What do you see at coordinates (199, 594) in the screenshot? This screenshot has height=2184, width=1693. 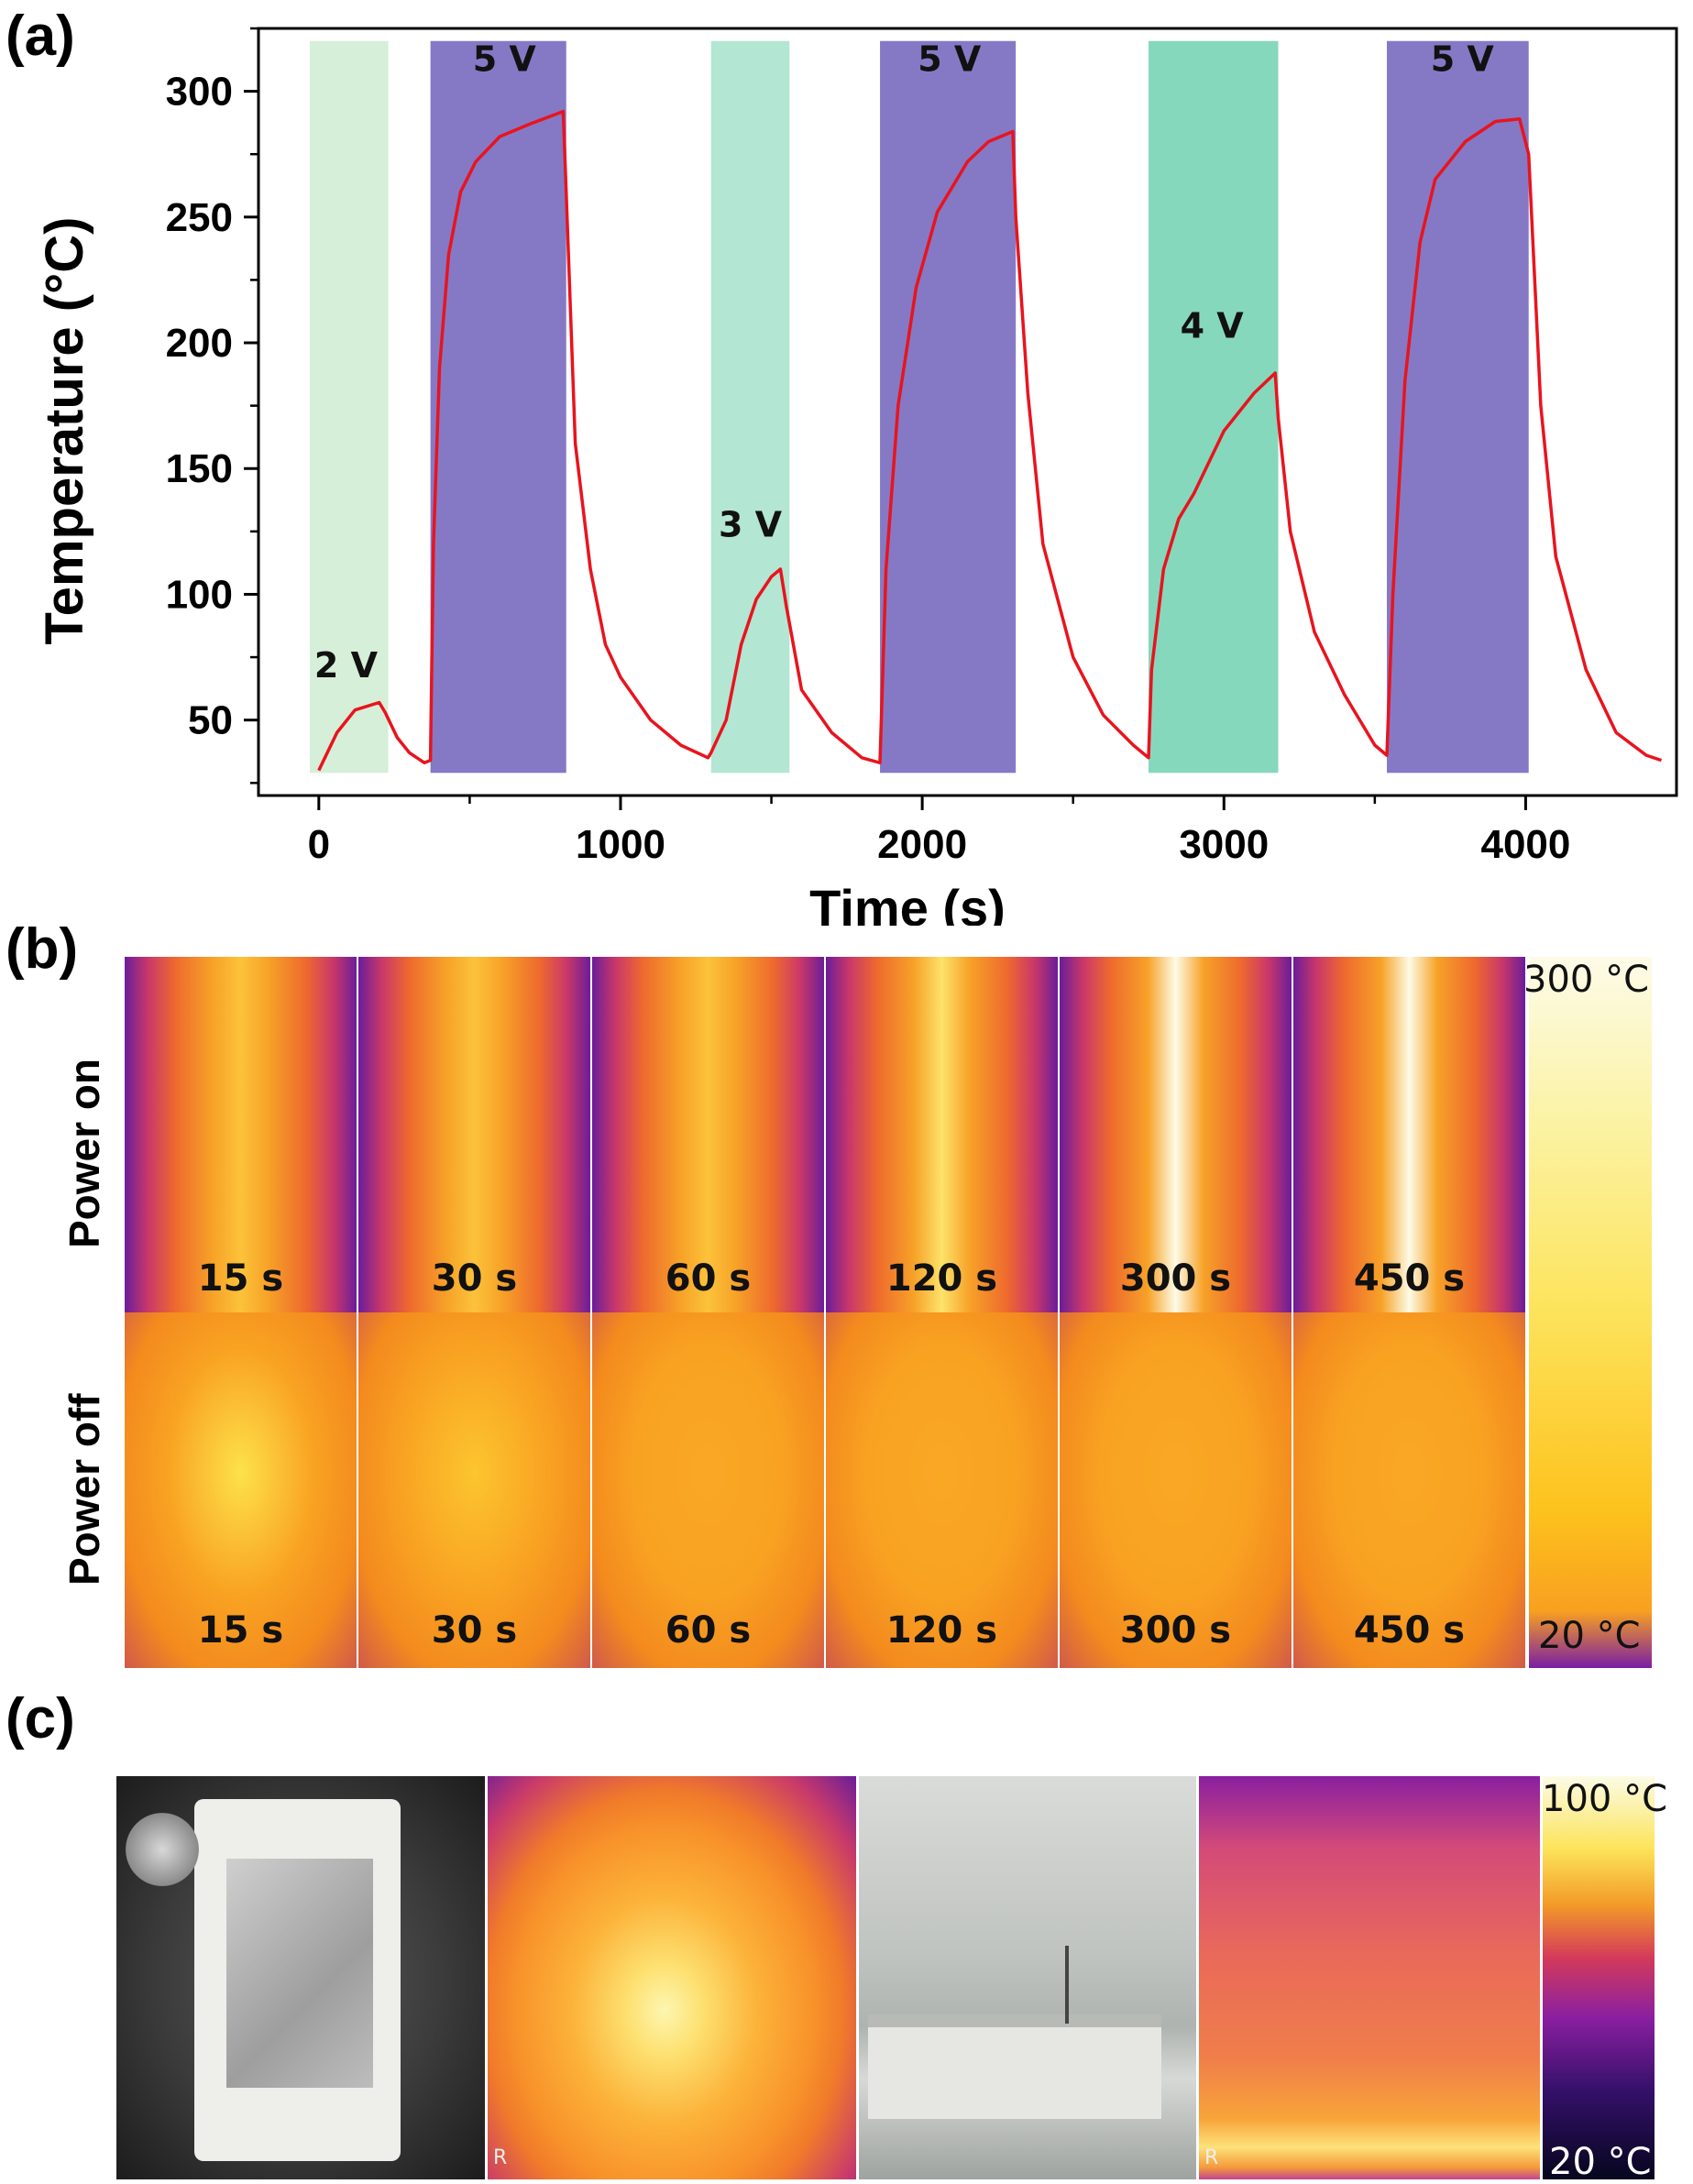 I see `y-tick-label: 100` at bounding box center [199, 594].